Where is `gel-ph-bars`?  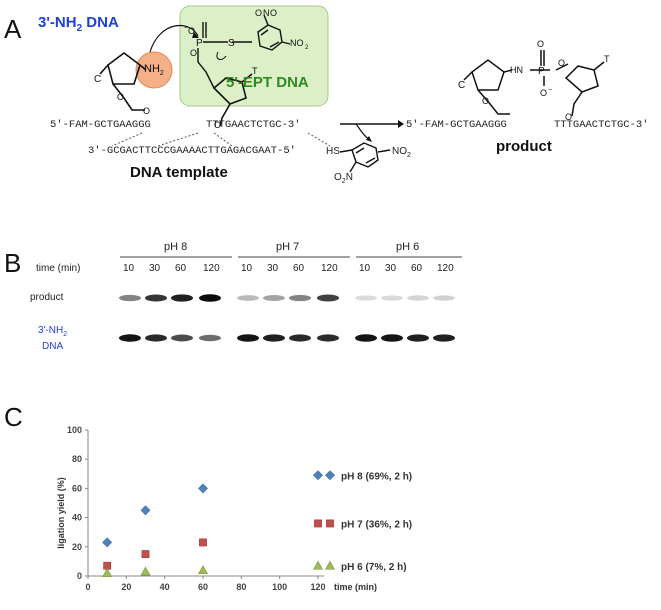 gel-ph-bars is located at coordinates (291, 257).